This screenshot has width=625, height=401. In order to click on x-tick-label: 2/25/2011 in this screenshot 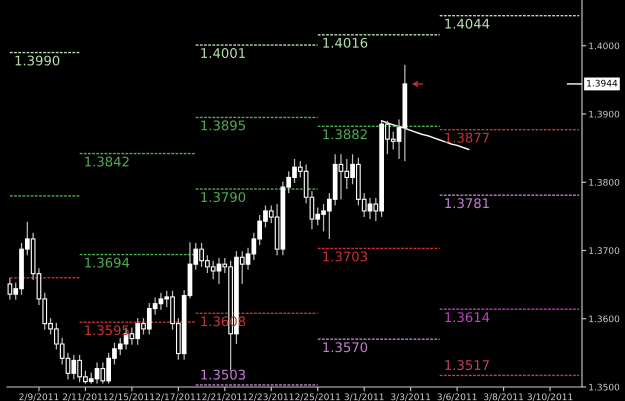, I will do `click(317, 397)`.